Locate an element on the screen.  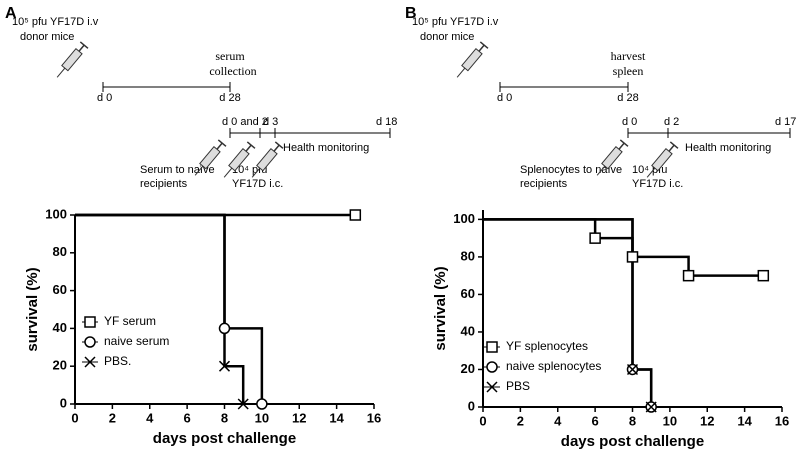
syringe-body is located at coordinates (72, 59).